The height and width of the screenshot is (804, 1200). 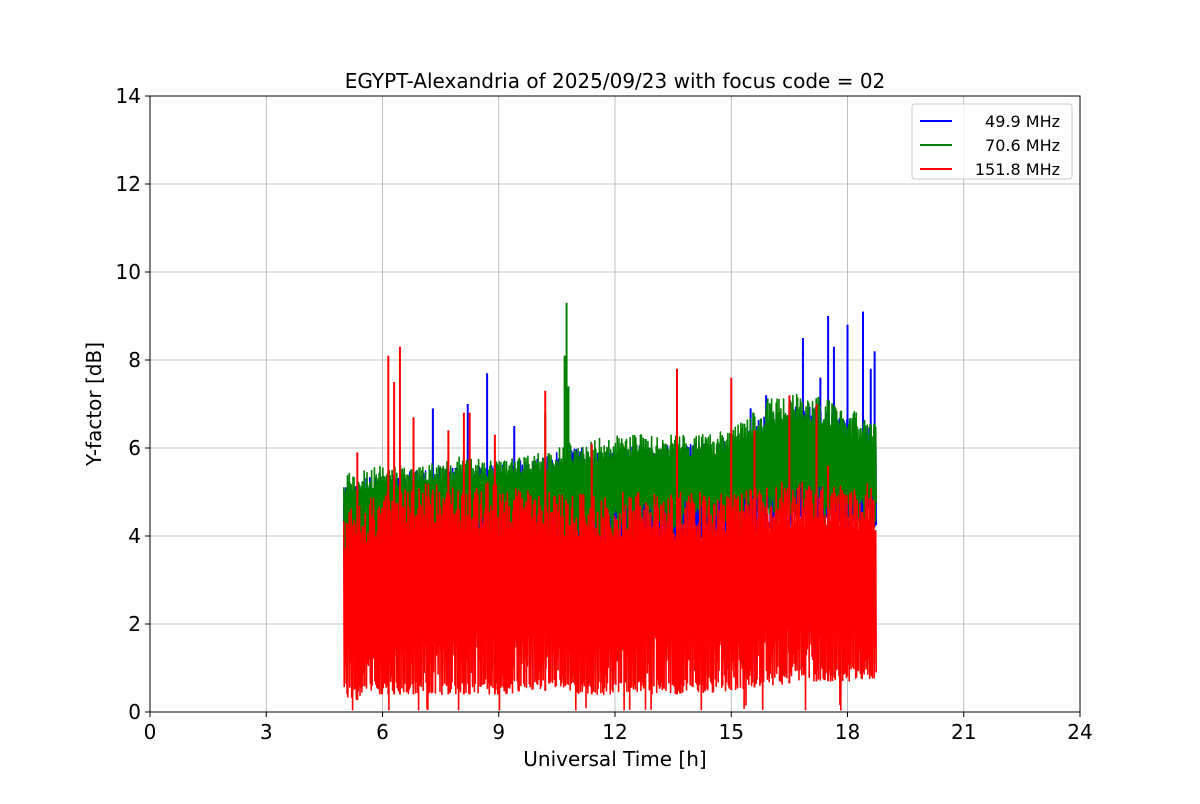 I want to click on x-axis-label: Universal Time [h], so click(x=614, y=759).